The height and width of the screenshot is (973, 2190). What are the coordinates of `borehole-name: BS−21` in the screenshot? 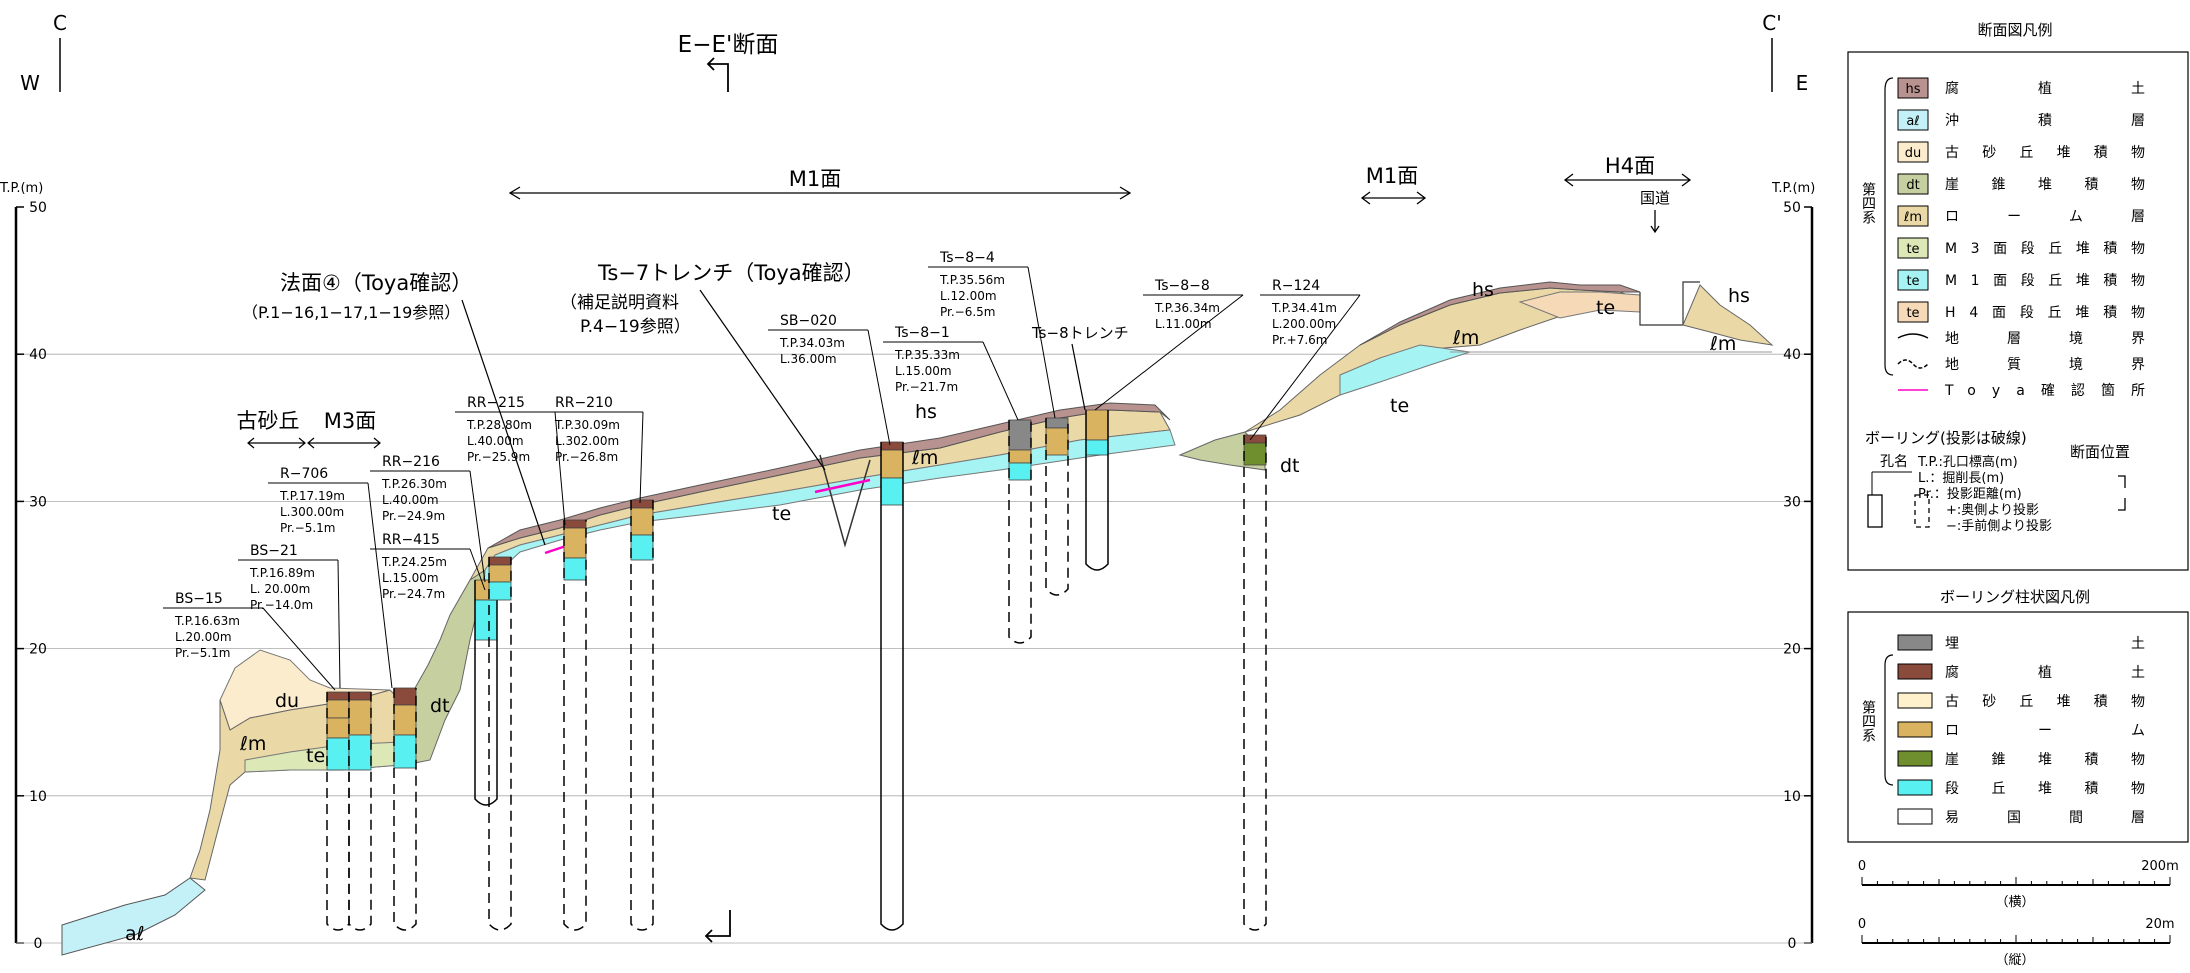 It's located at (274, 551).